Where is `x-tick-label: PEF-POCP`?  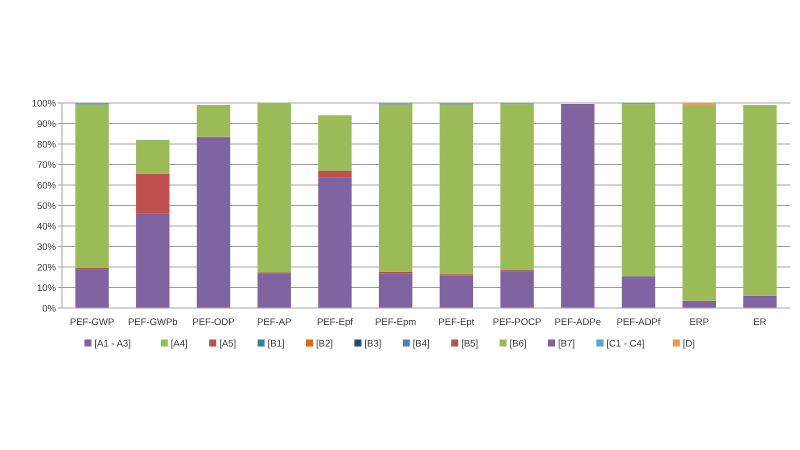 x-tick-label: PEF-POCP is located at coordinates (517, 322).